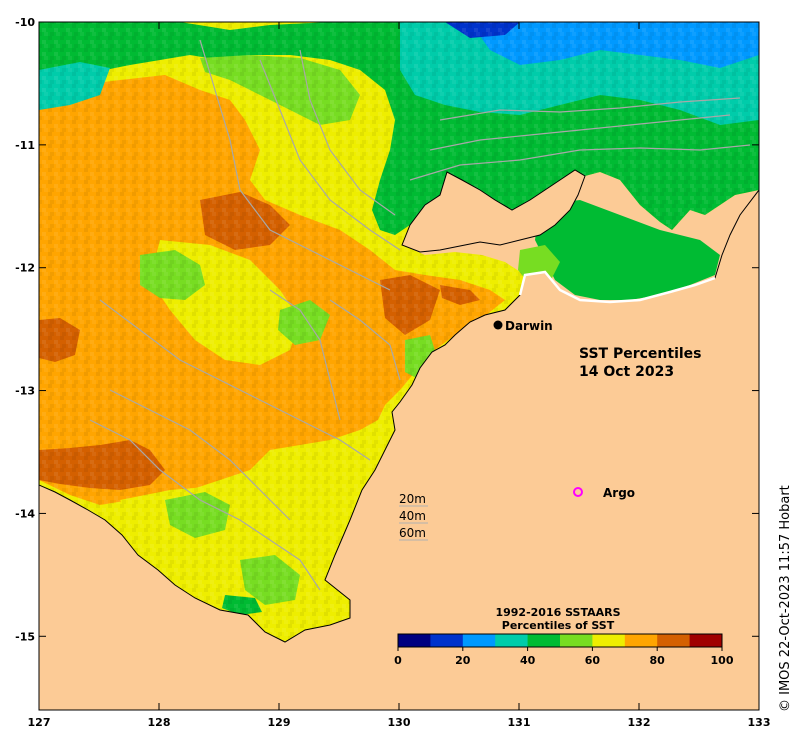 The width and height of the screenshot is (800, 750). I want to click on colorbar-ticks: 0 20 40 60 80 100, so click(564, 657).